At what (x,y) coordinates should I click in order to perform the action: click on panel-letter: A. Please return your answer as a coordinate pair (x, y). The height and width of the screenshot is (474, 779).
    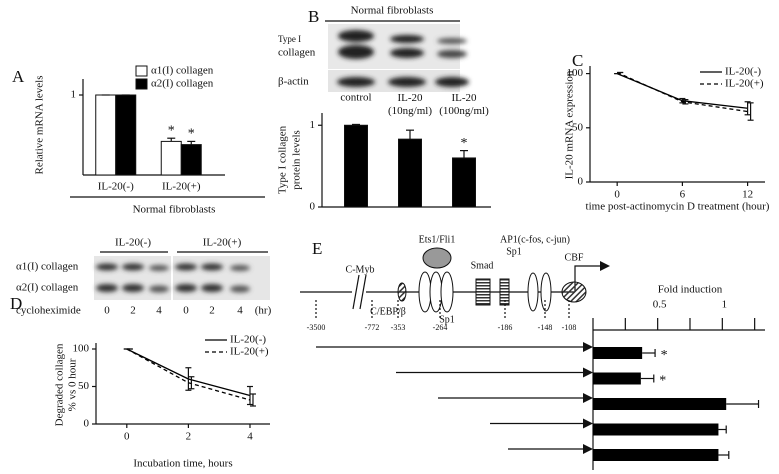
    Looking at the image, I should click on (18, 76).